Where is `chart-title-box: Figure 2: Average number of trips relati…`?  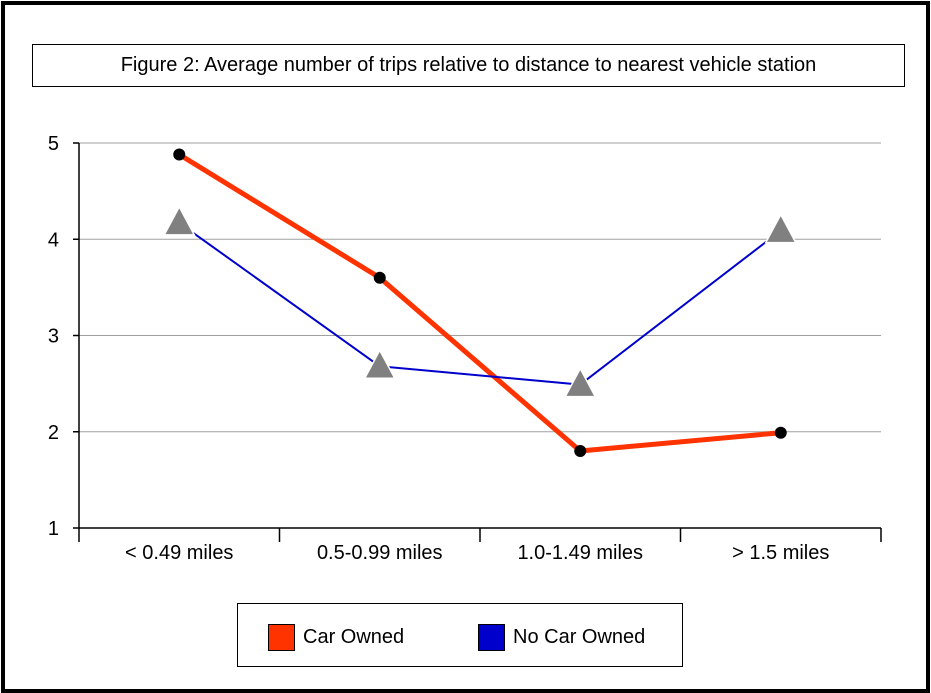
chart-title-box: Figure 2: Average number of trips relati… is located at coordinates (468, 65).